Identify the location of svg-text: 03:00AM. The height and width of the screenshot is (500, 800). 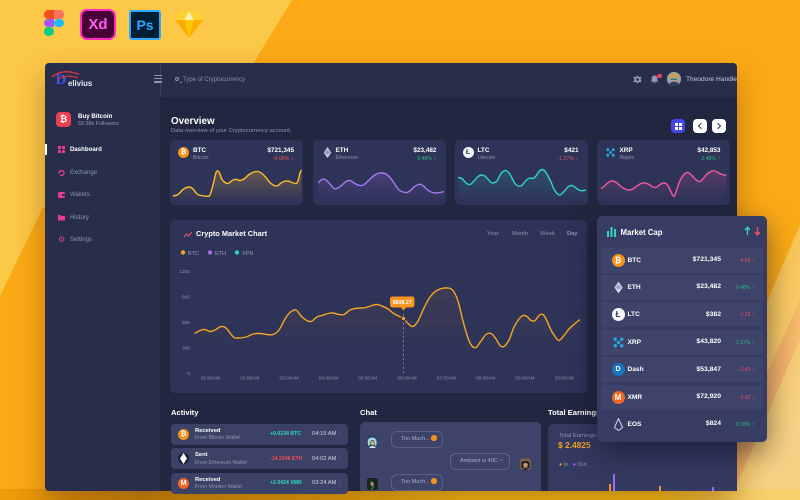
(288, 379).